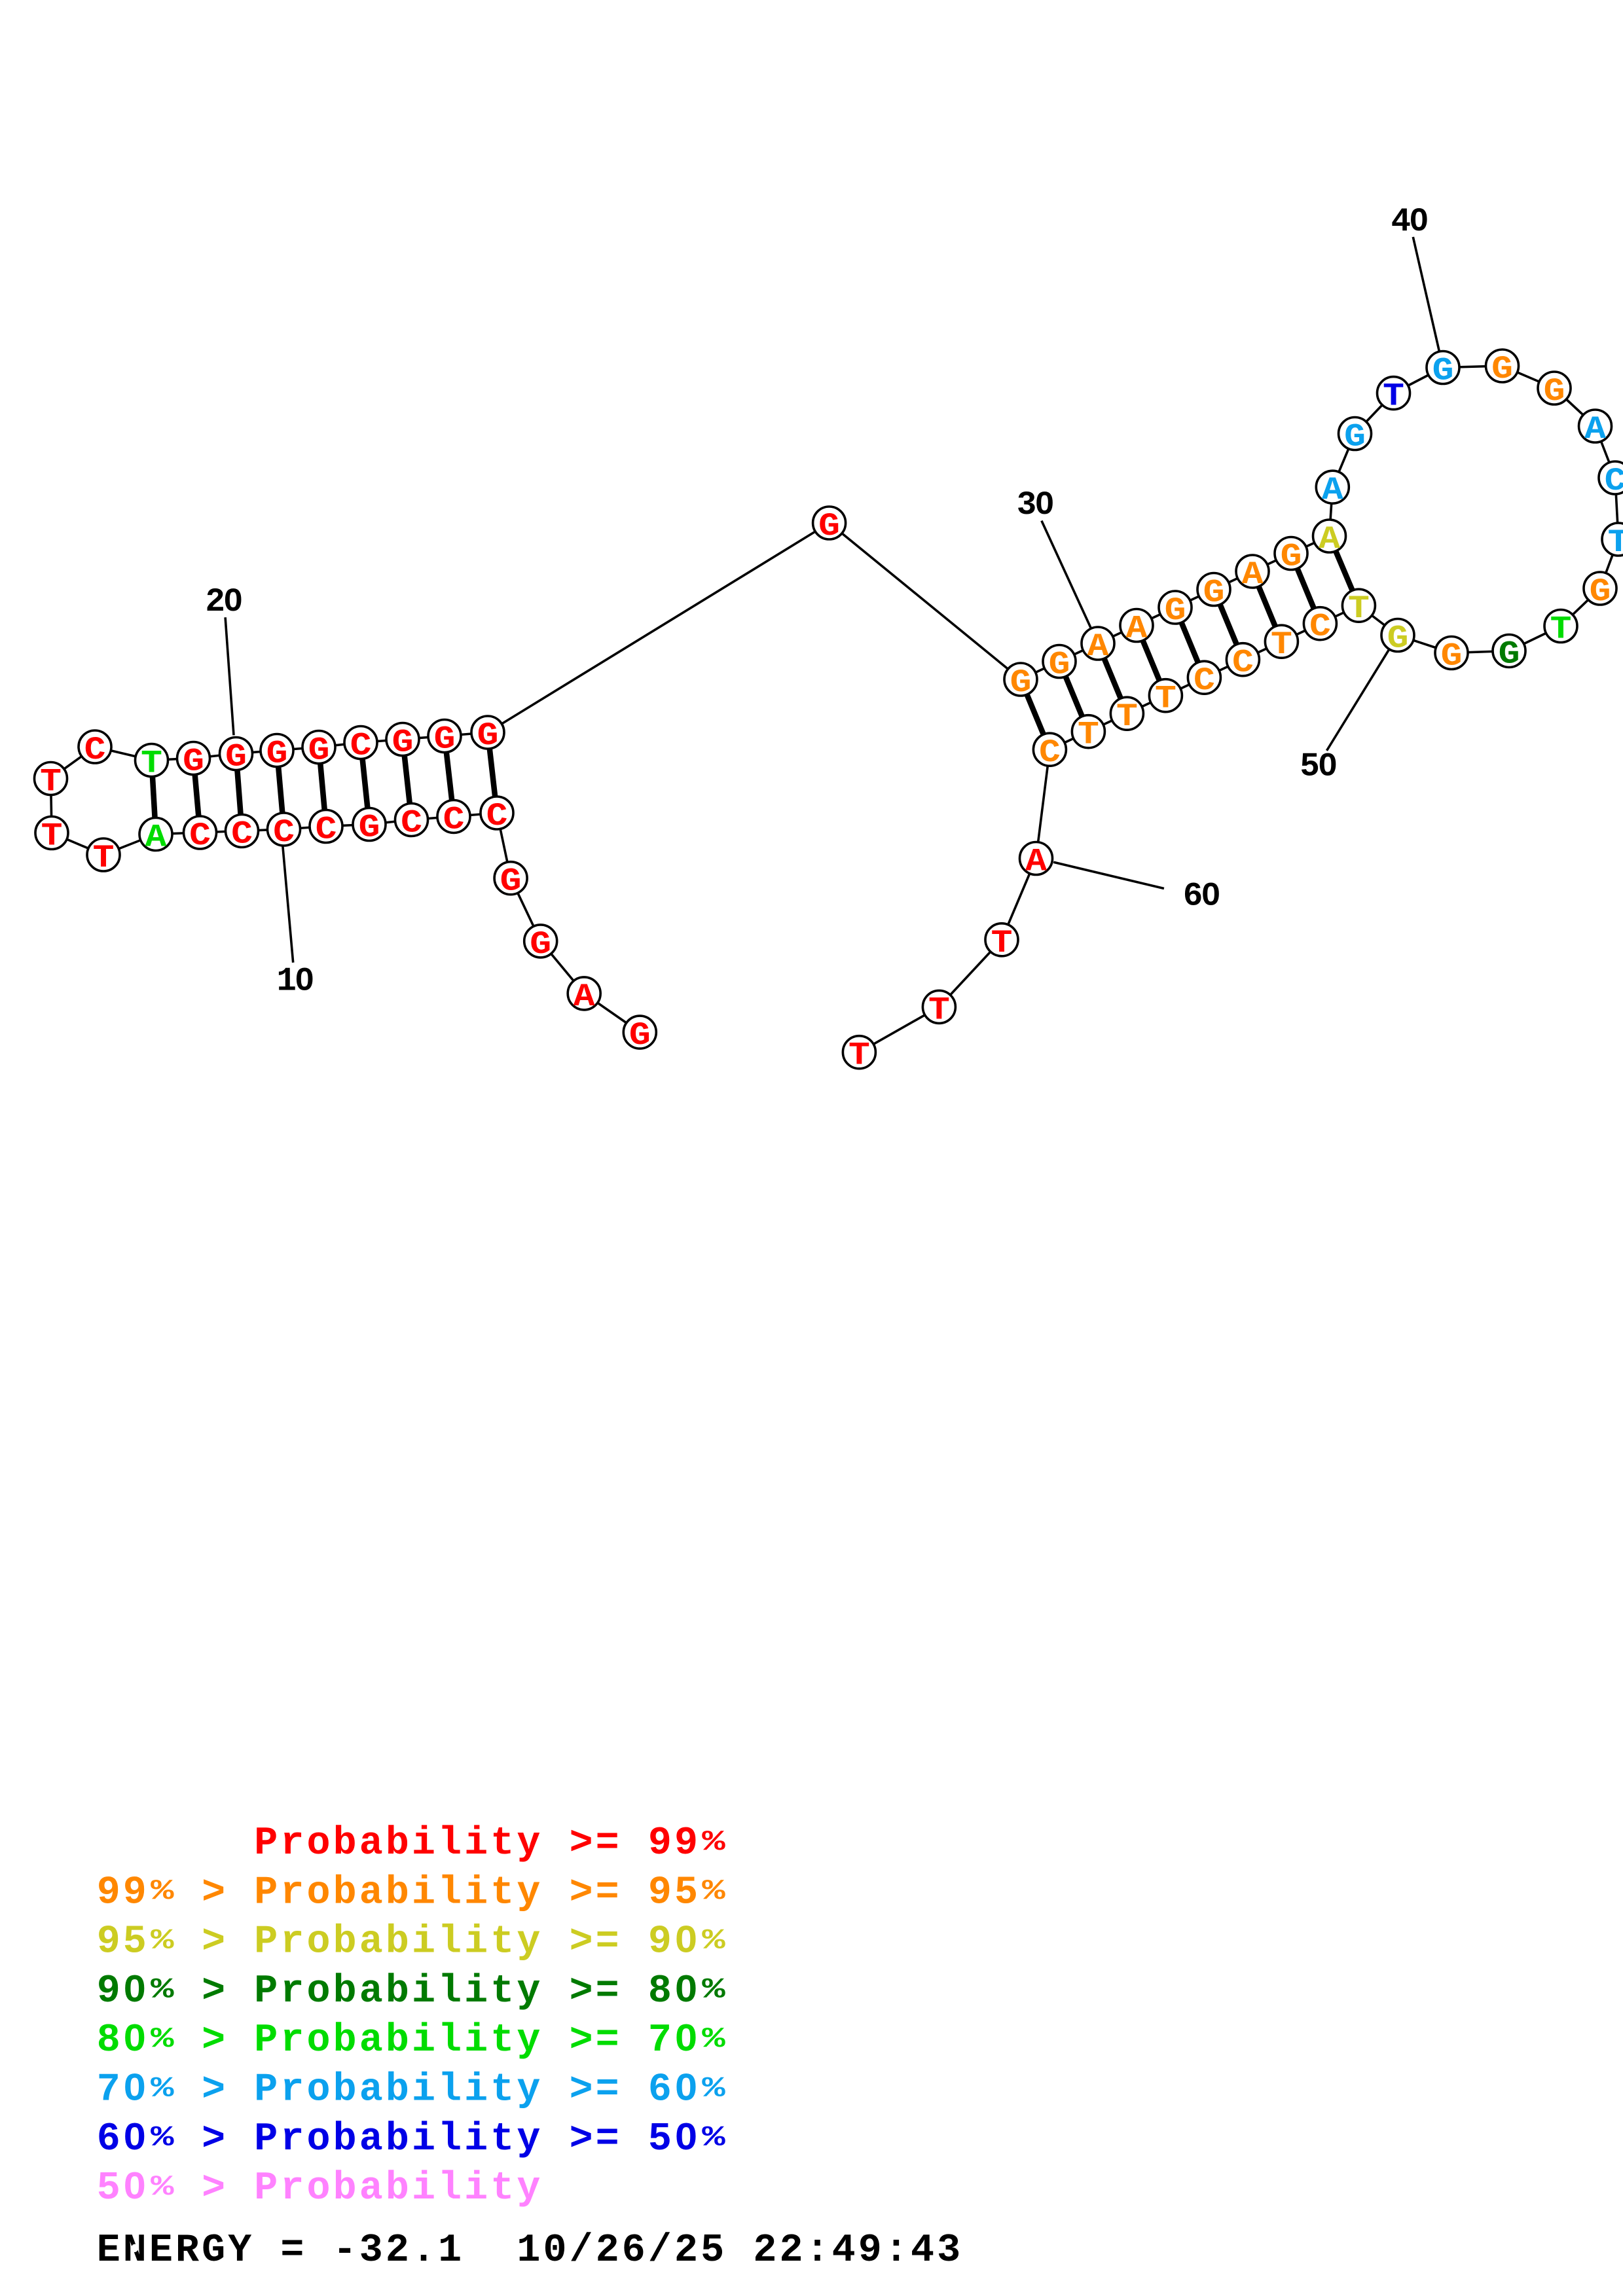 The height and width of the screenshot is (2296, 1623). What do you see at coordinates (224, 602) in the screenshot?
I see `svg-text: 20` at bounding box center [224, 602].